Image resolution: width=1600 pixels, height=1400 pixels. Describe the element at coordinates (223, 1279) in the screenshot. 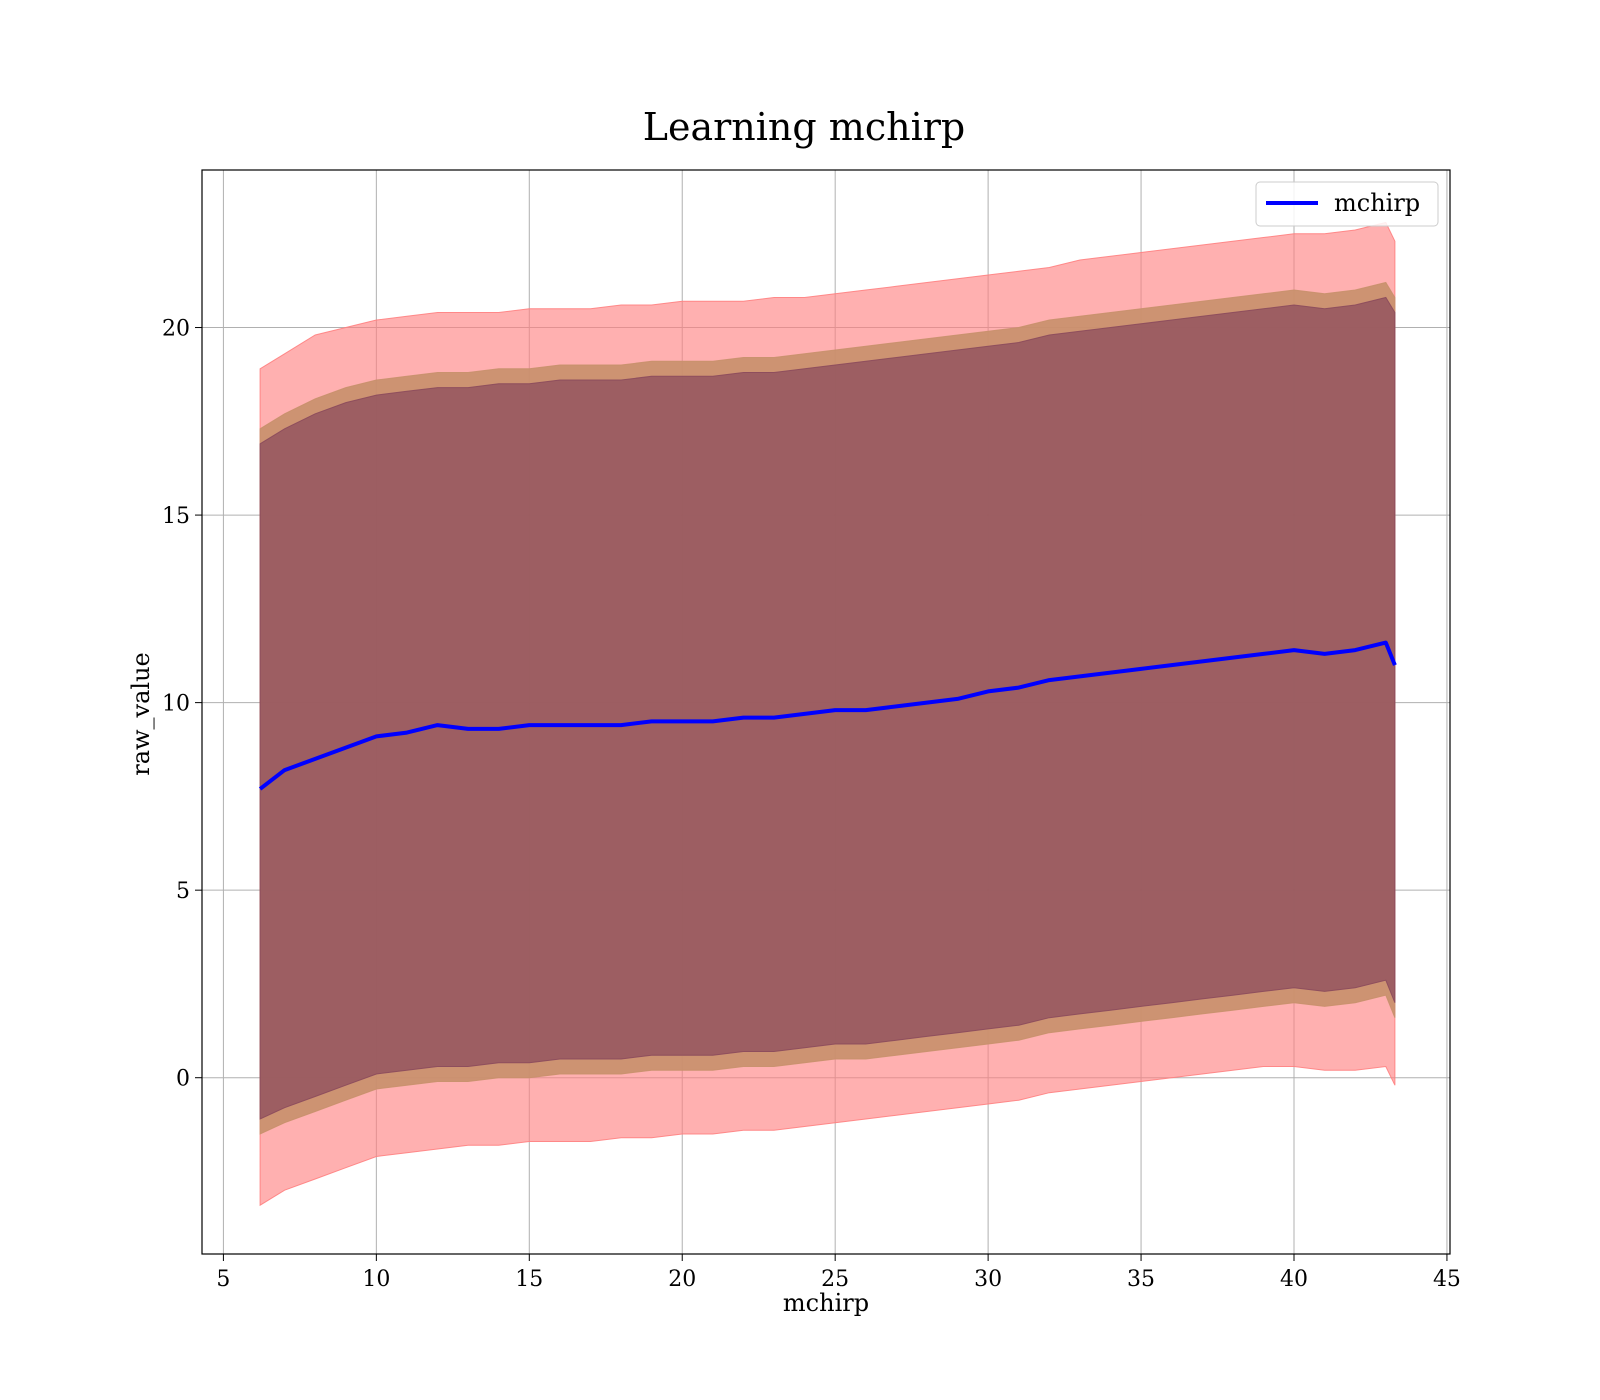

I see `x-tick-label: 5` at that location.